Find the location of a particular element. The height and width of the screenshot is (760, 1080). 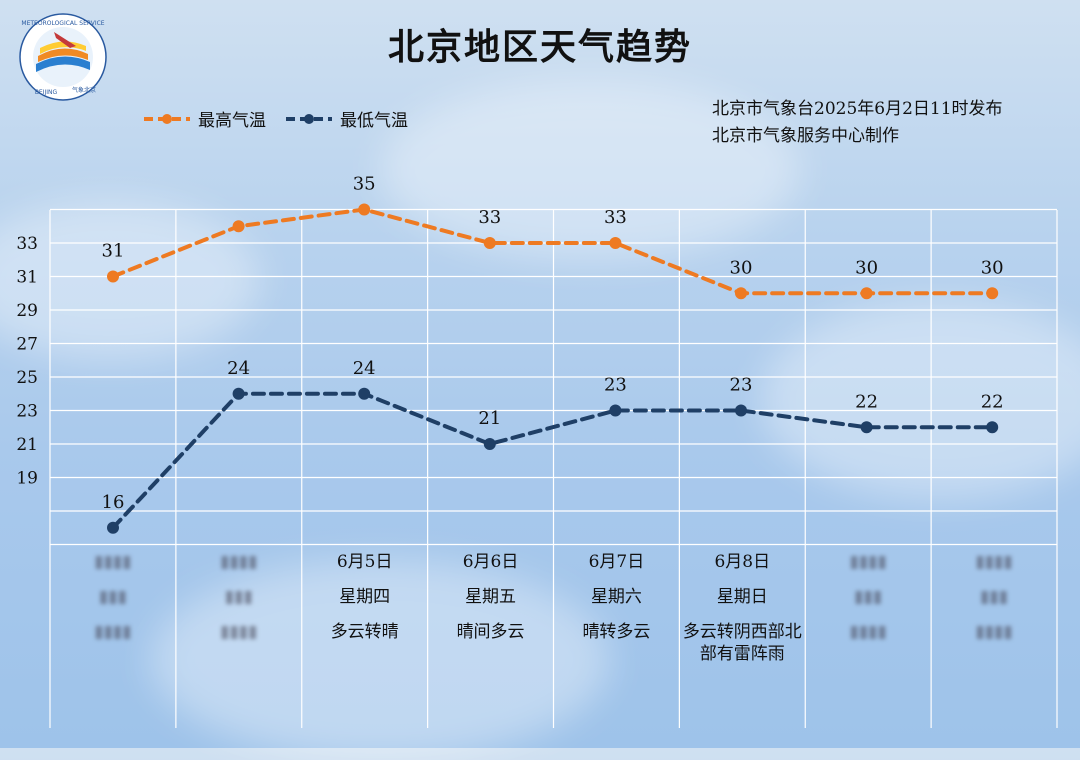

chart-legend: 最高气温 最低气温 is located at coordinates (284, 118).